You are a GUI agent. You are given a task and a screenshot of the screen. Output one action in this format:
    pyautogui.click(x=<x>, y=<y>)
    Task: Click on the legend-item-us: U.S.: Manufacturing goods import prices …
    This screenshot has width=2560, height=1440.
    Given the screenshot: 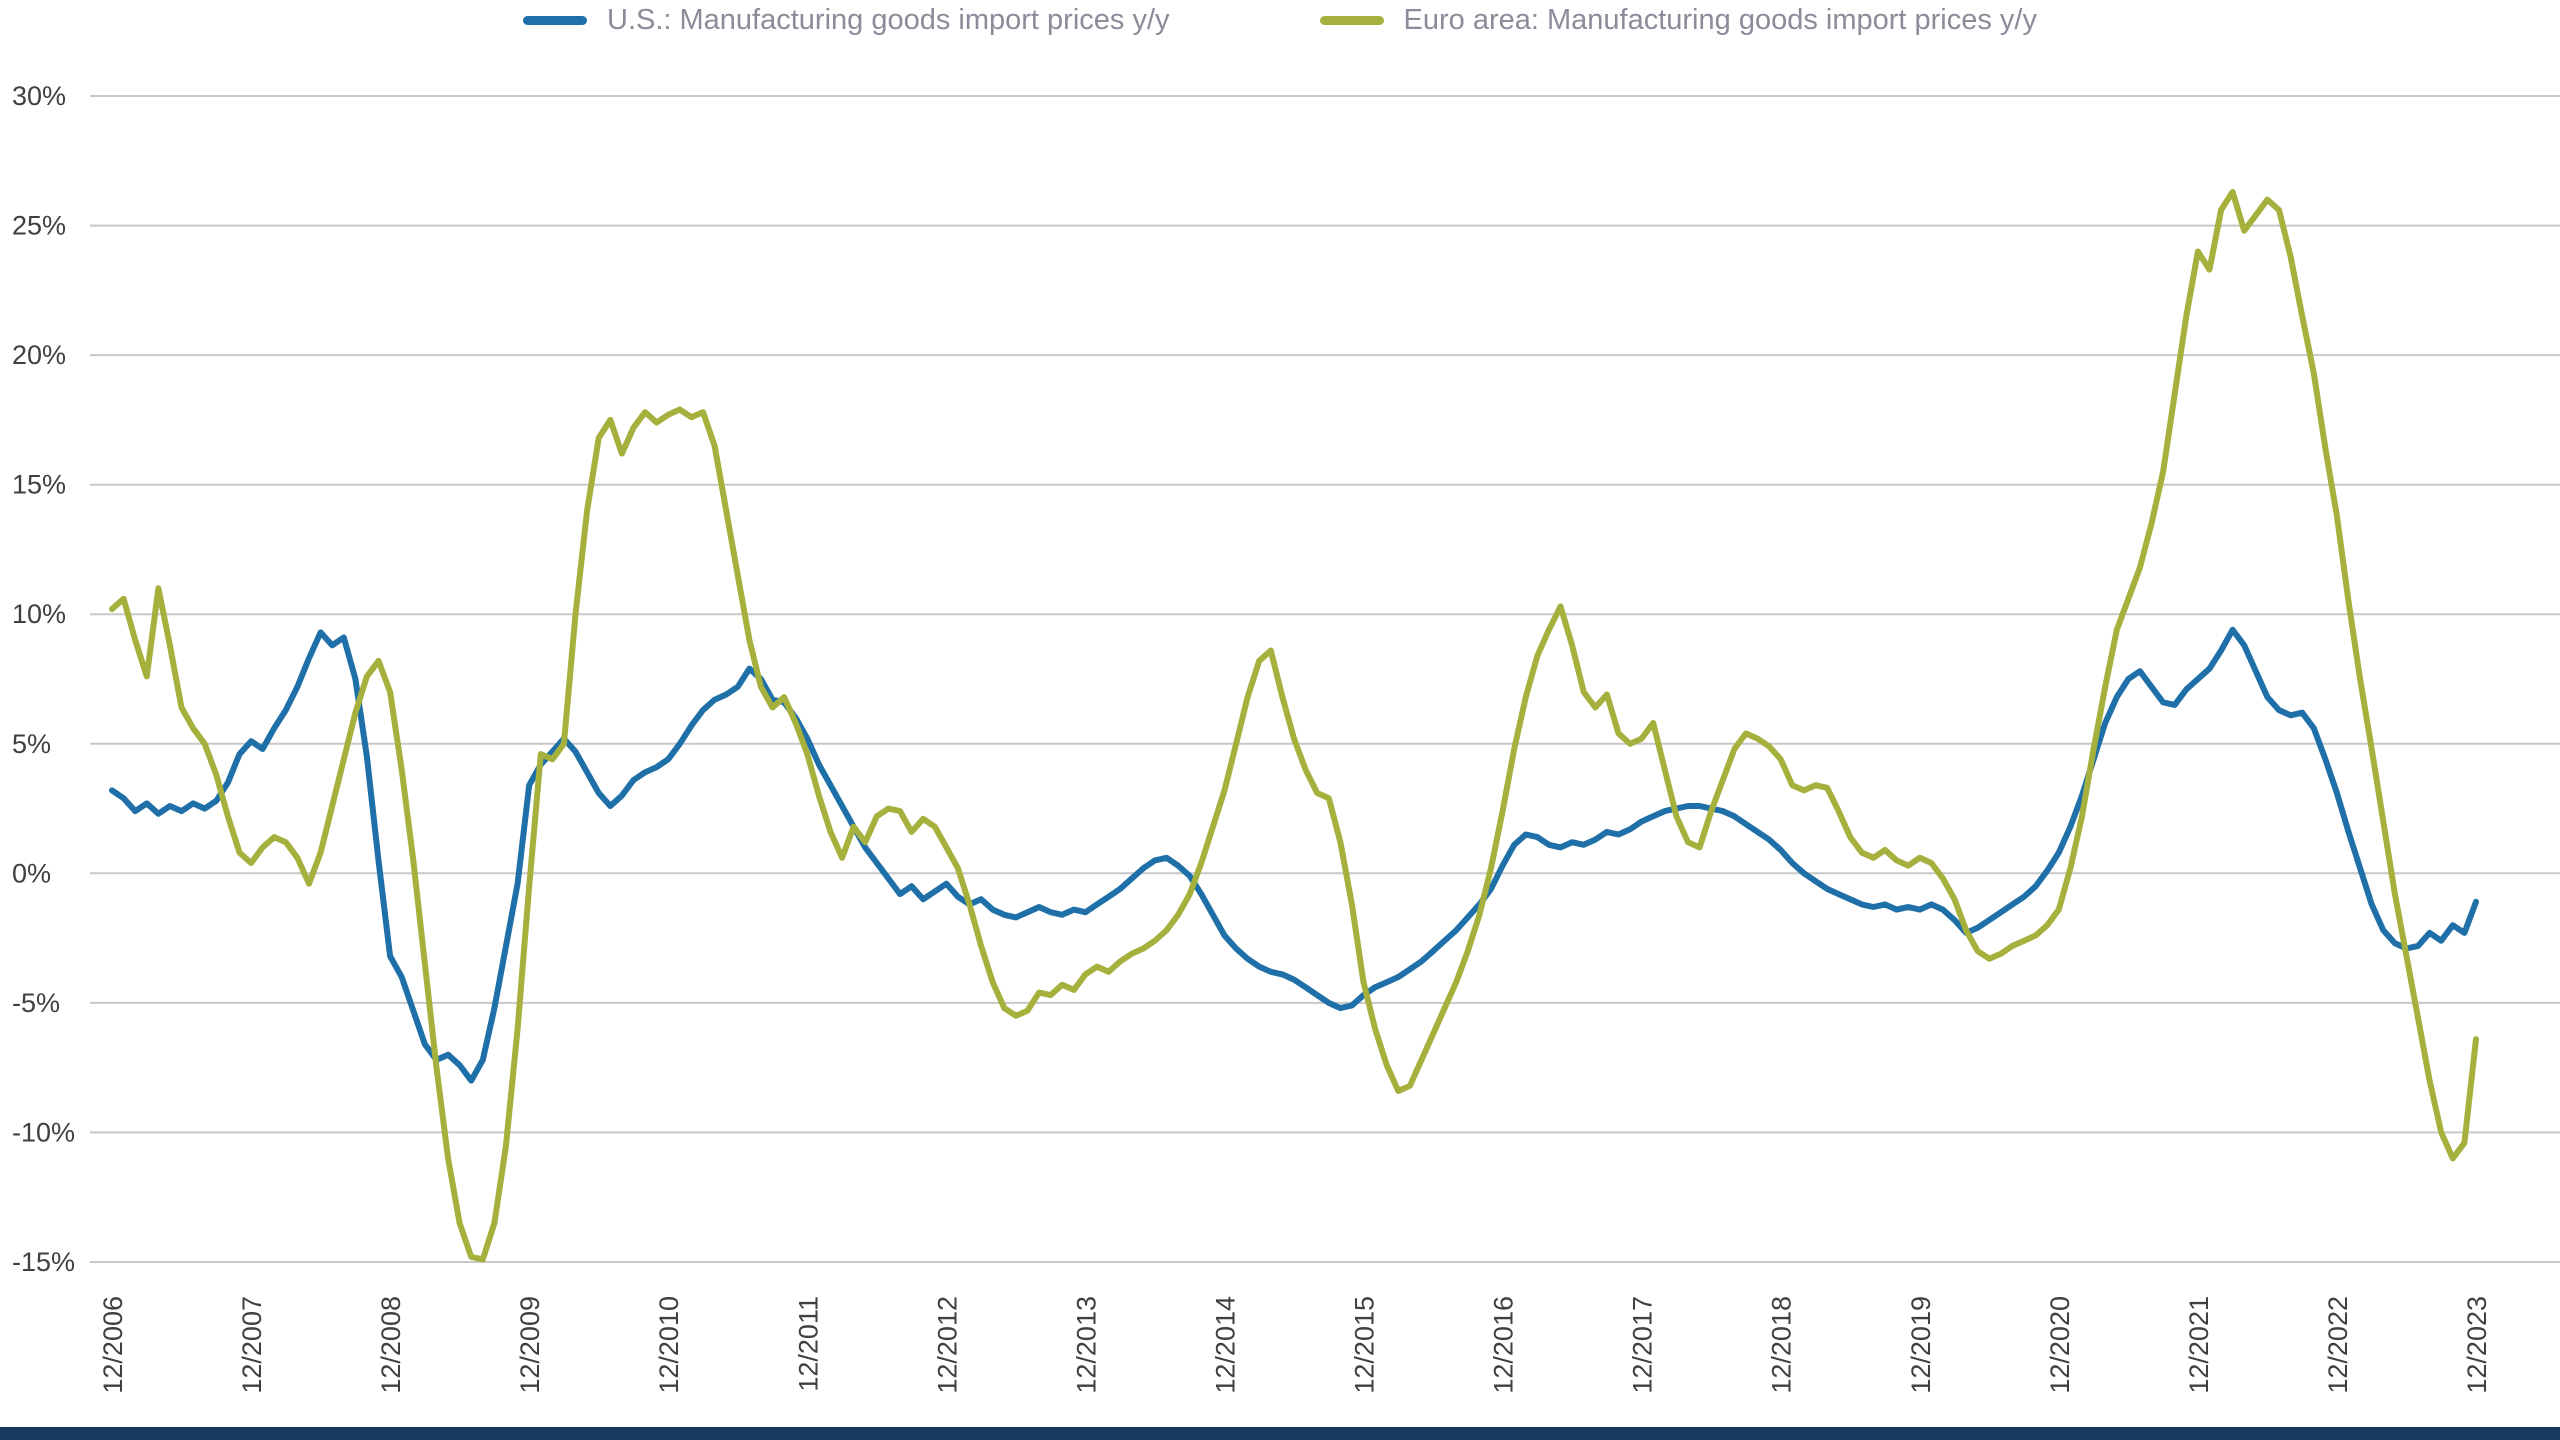 What is the action you would take?
    pyautogui.click(x=846, y=20)
    